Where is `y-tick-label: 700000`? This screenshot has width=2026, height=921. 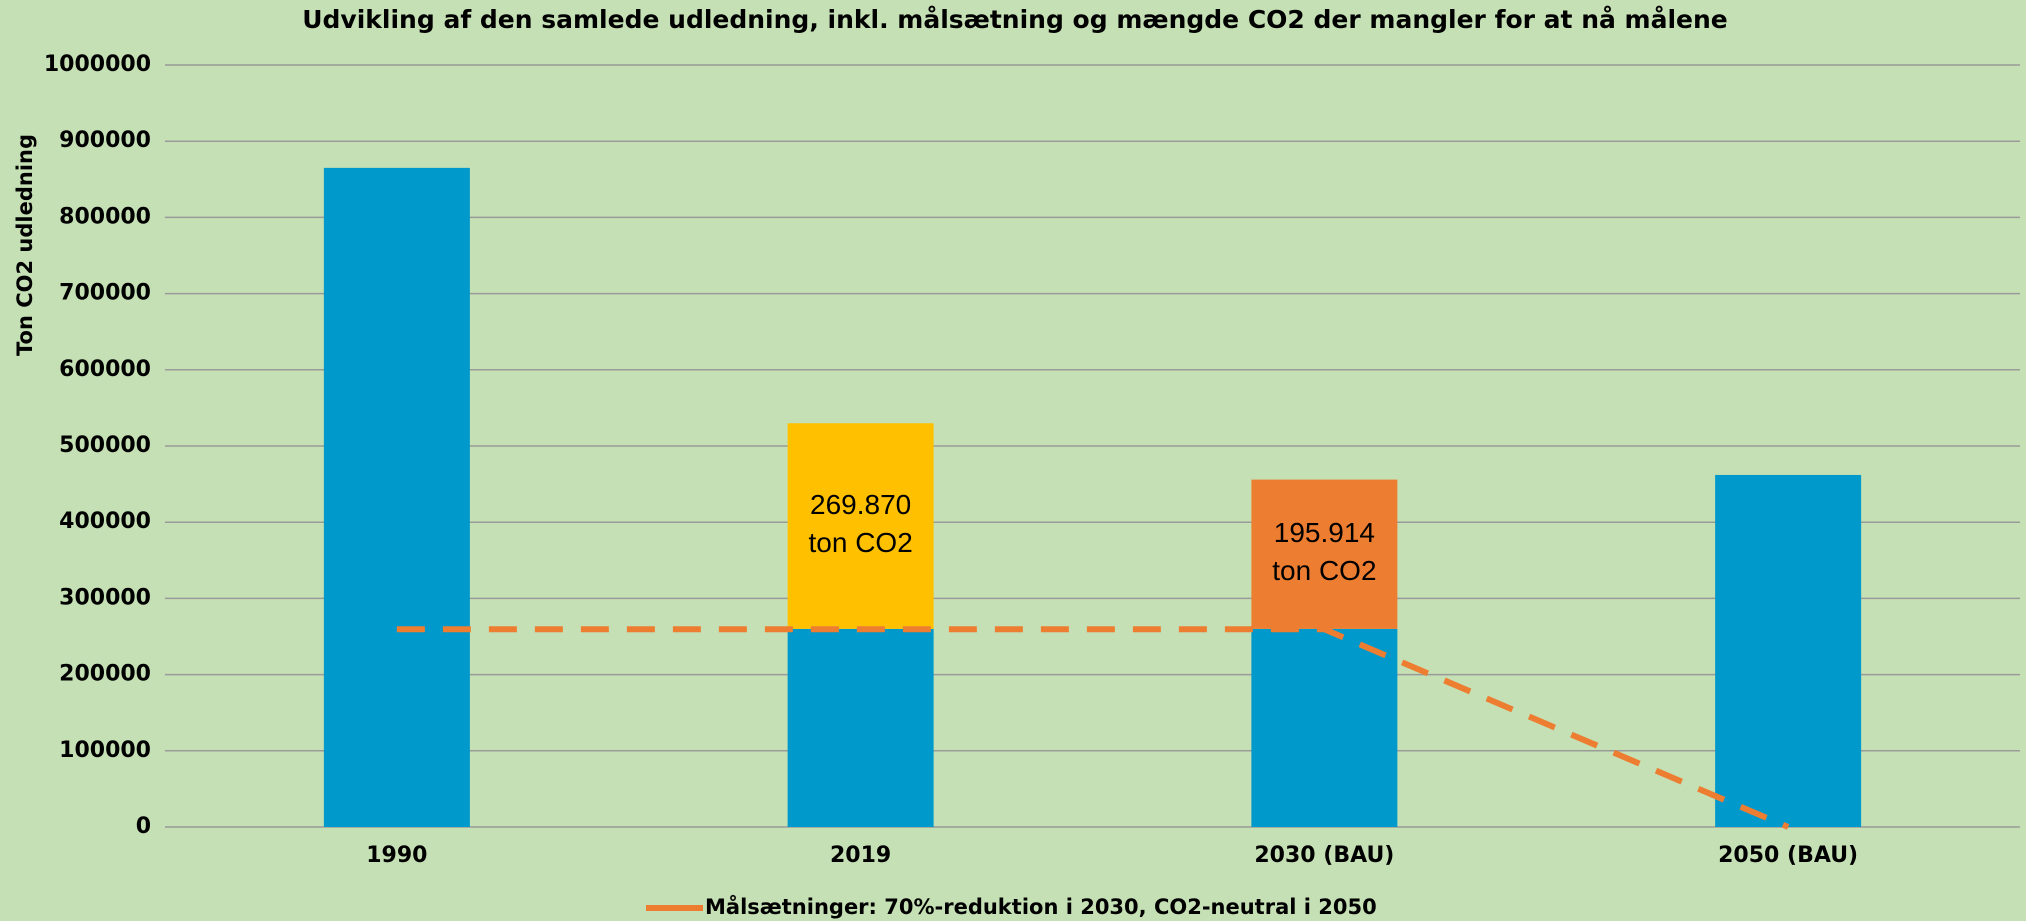 y-tick-label: 700000 is located at coordinates (105, 293).